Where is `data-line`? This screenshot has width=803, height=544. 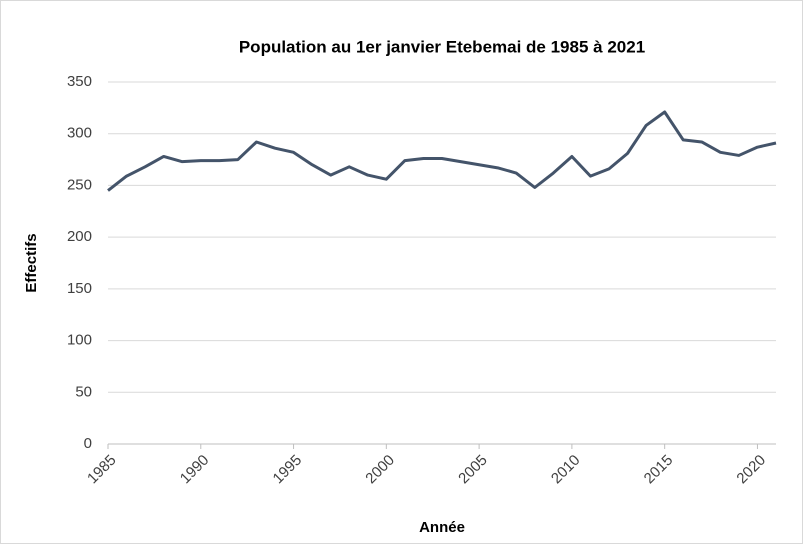 data-line is located at coordinates (442, 151).